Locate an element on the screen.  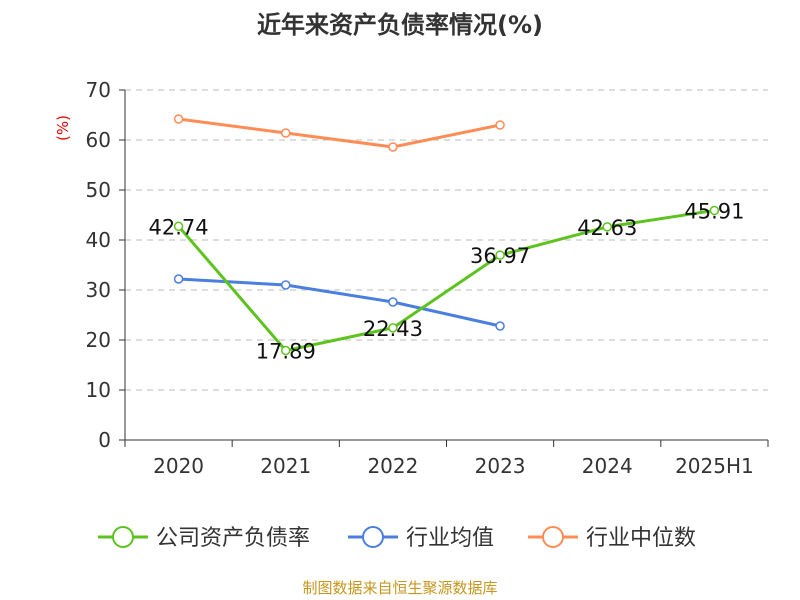
data-label: 36.97 is located at coordinates (500, 256).